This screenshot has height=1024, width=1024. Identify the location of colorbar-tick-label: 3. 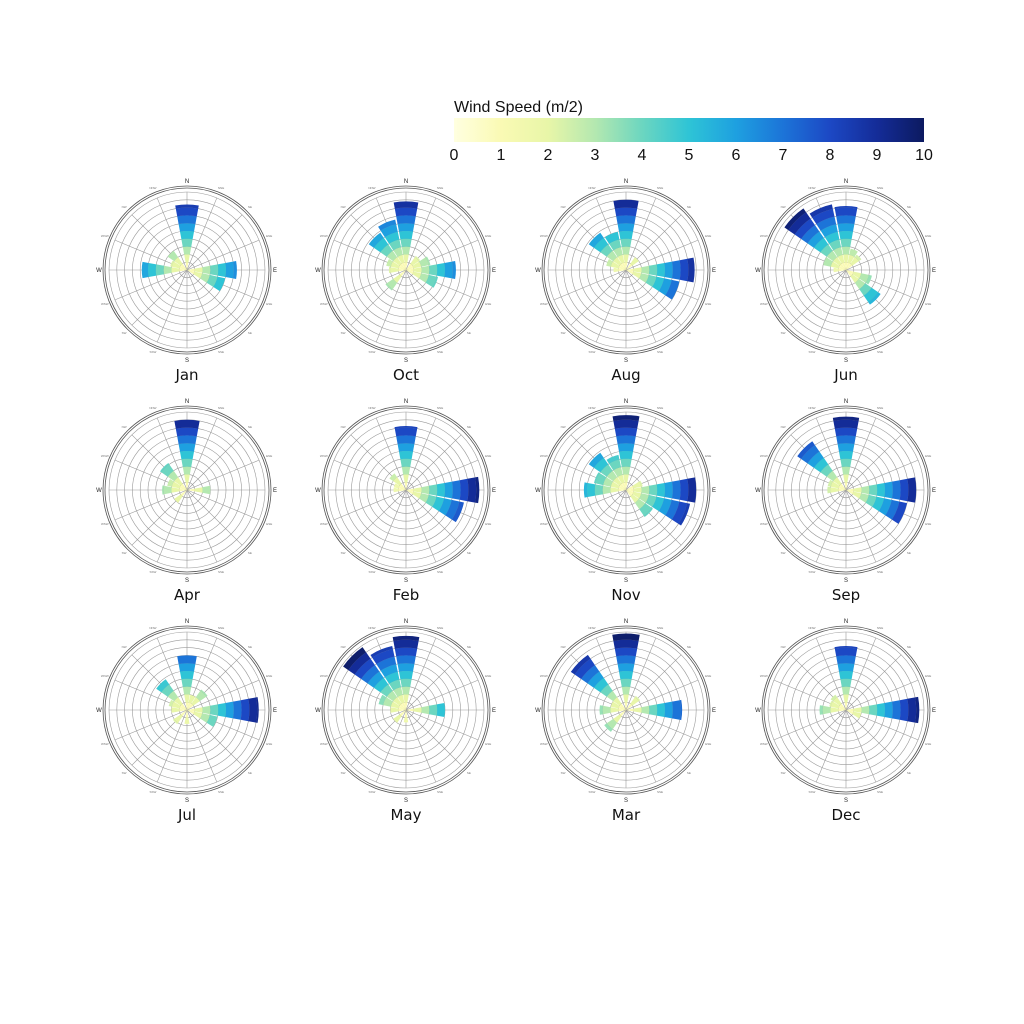
(595, 155).